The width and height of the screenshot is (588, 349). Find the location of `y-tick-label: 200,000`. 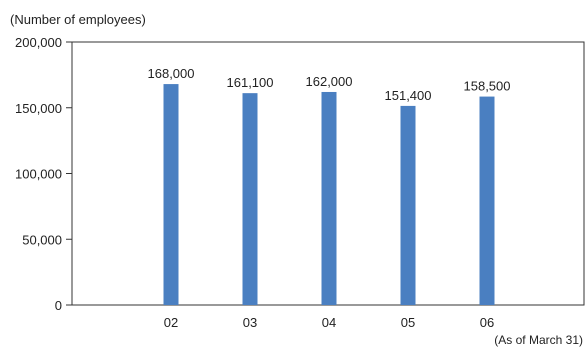

y-tick-label: 200,000 is located at coordinates (38, 42).